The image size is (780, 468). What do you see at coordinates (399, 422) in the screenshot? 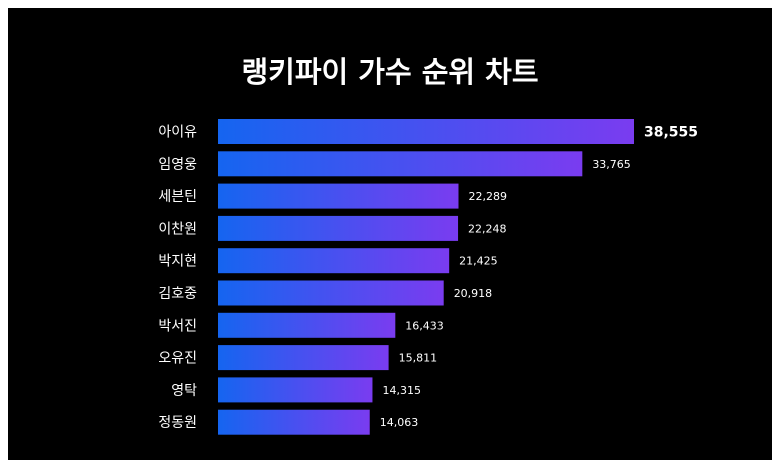
I see `value-label: 14,063` at bounding box center [399, 422].